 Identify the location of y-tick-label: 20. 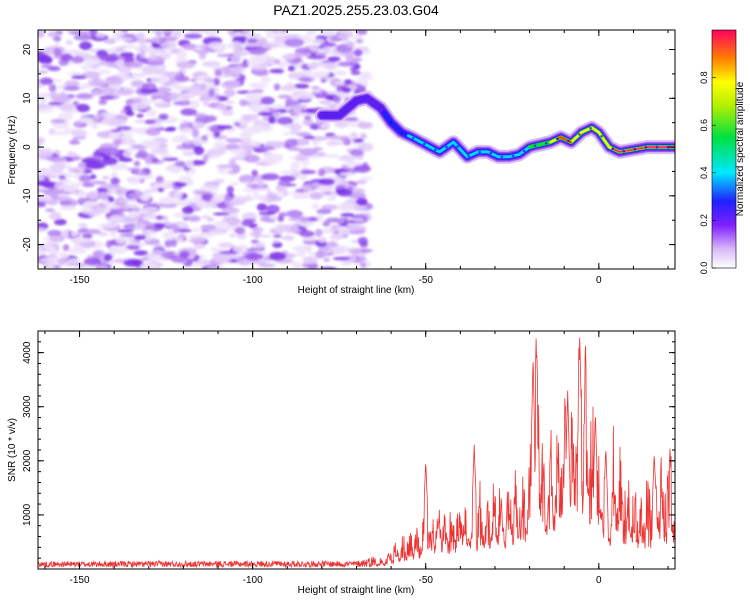
(27, 50).